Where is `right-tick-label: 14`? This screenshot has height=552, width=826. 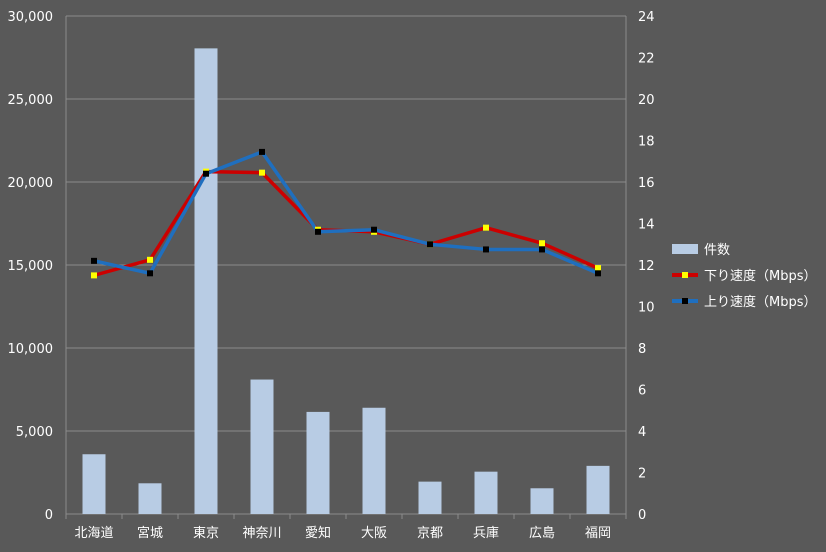
right-tick-label: 14 is located at coordinates (646, 225).